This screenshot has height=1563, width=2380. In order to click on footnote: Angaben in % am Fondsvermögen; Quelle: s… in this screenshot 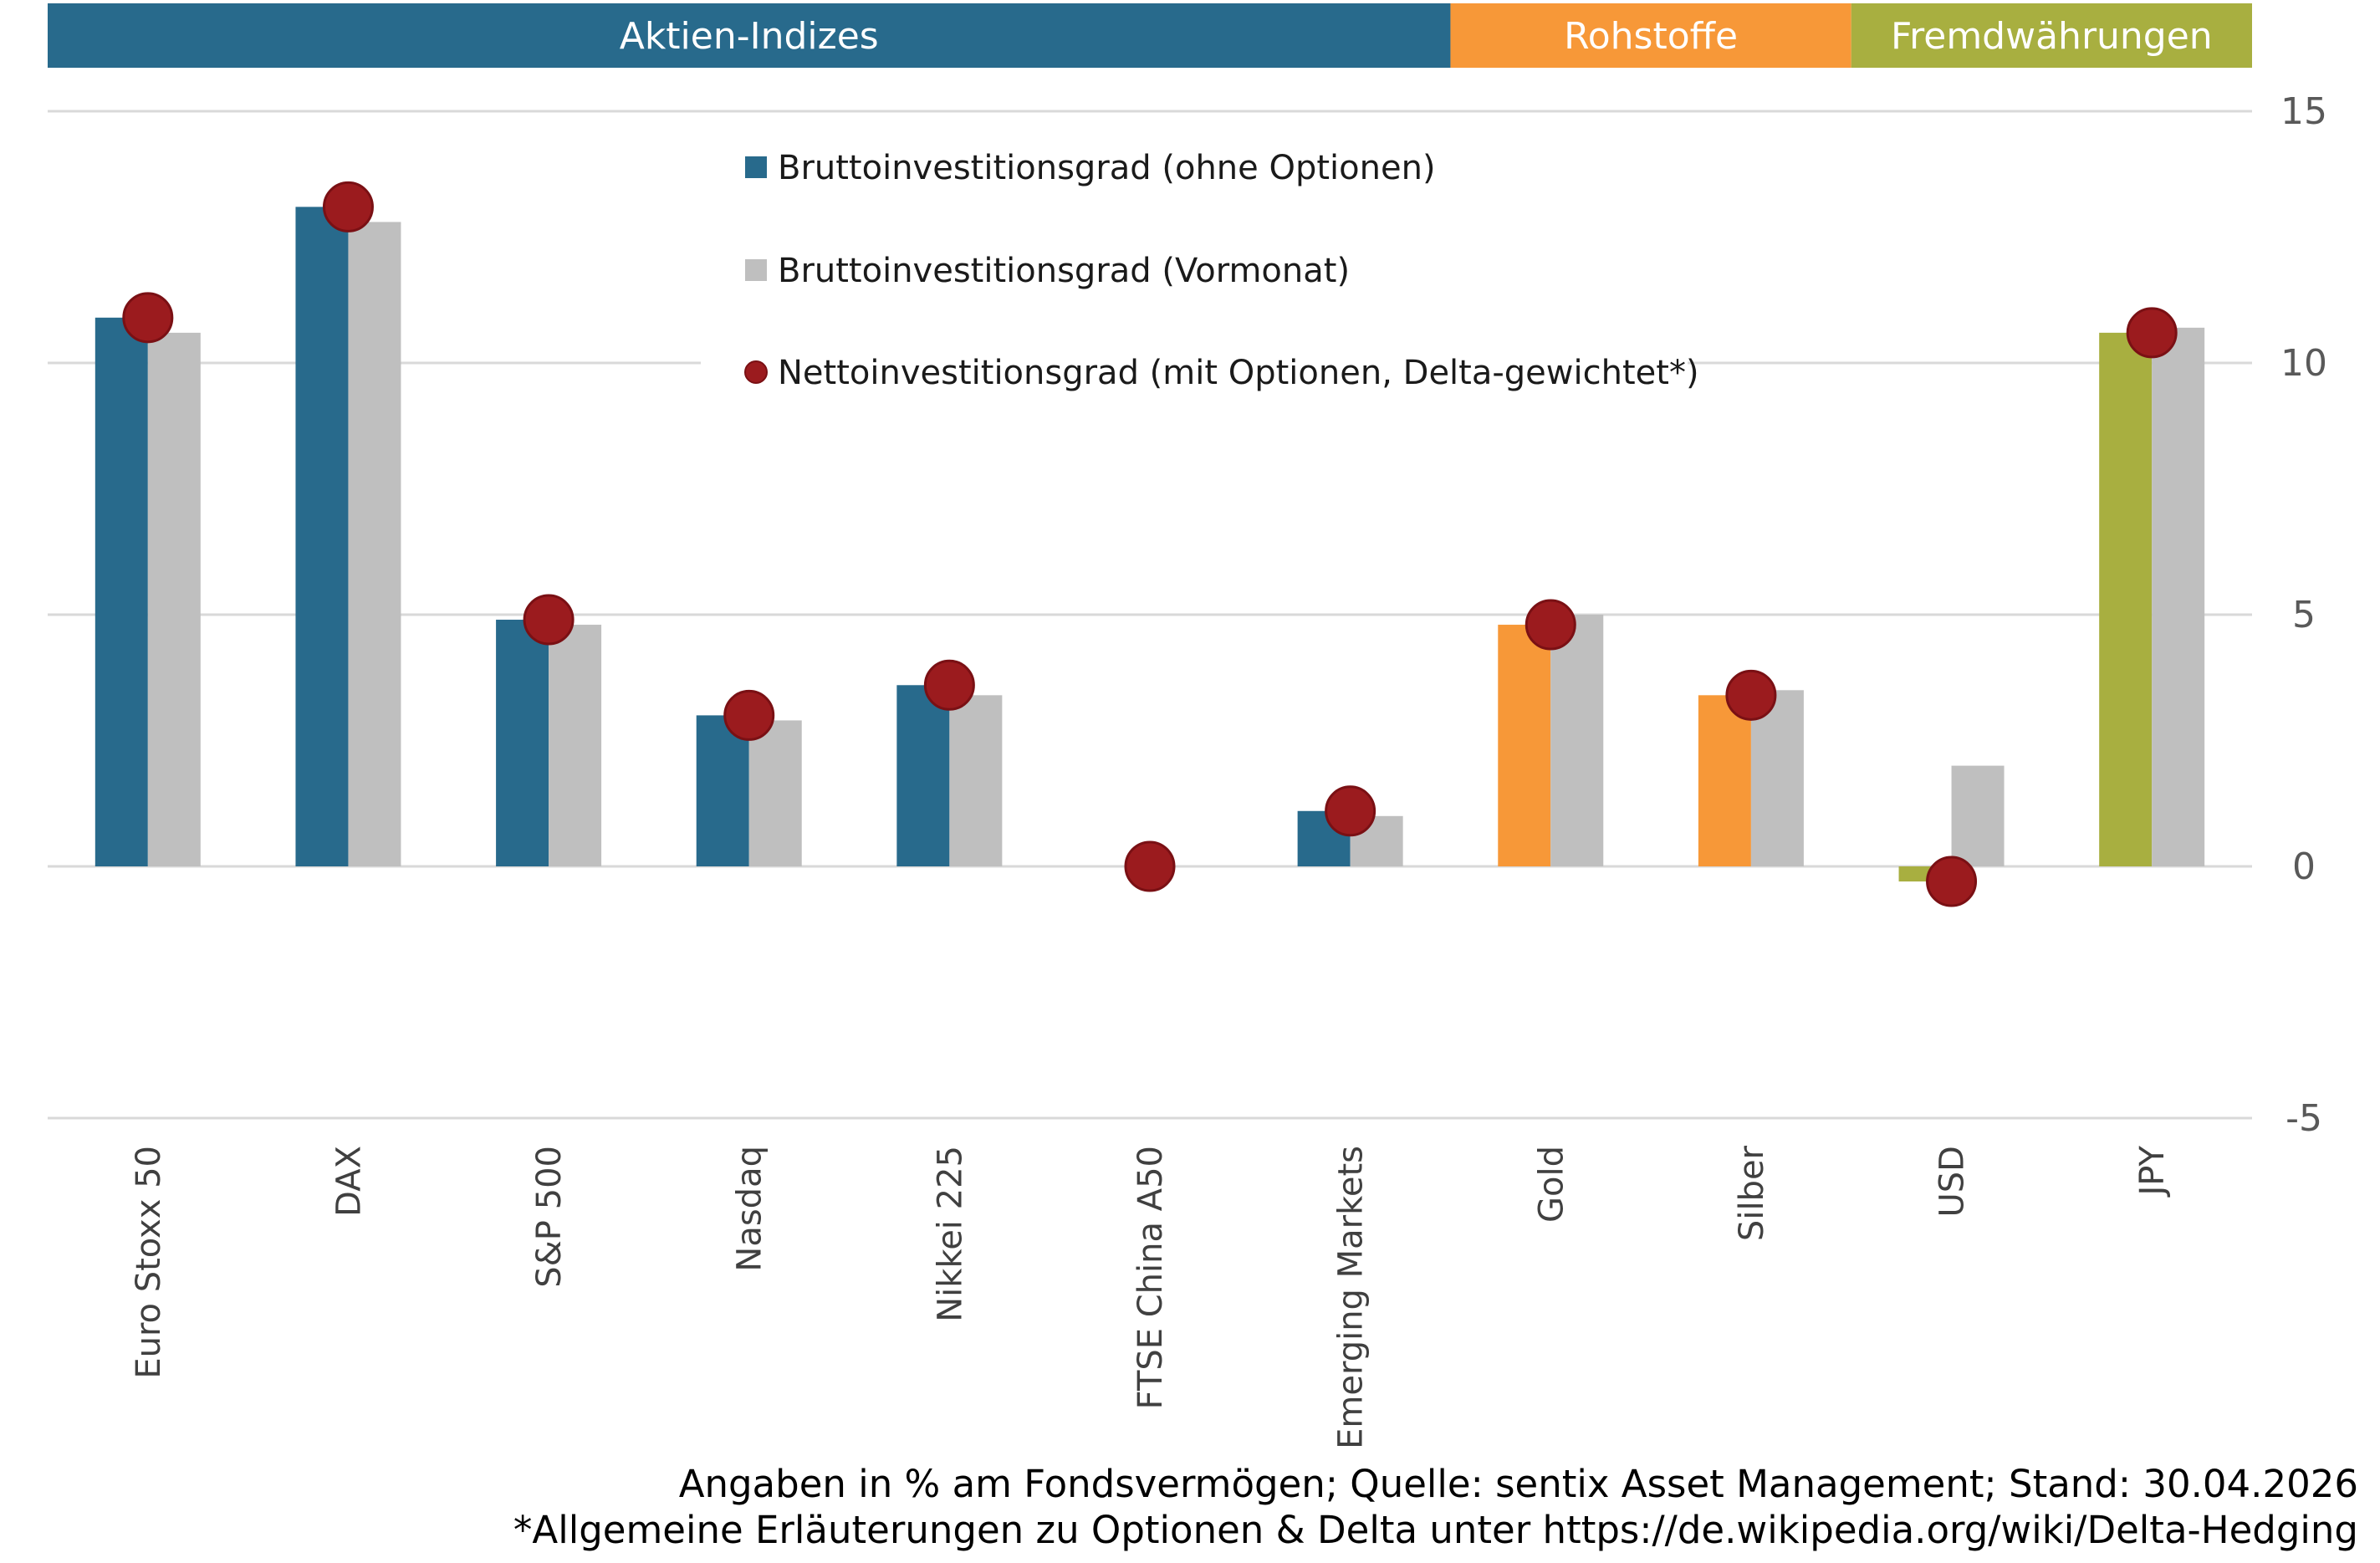, I will do `click(1518, 1484)`.